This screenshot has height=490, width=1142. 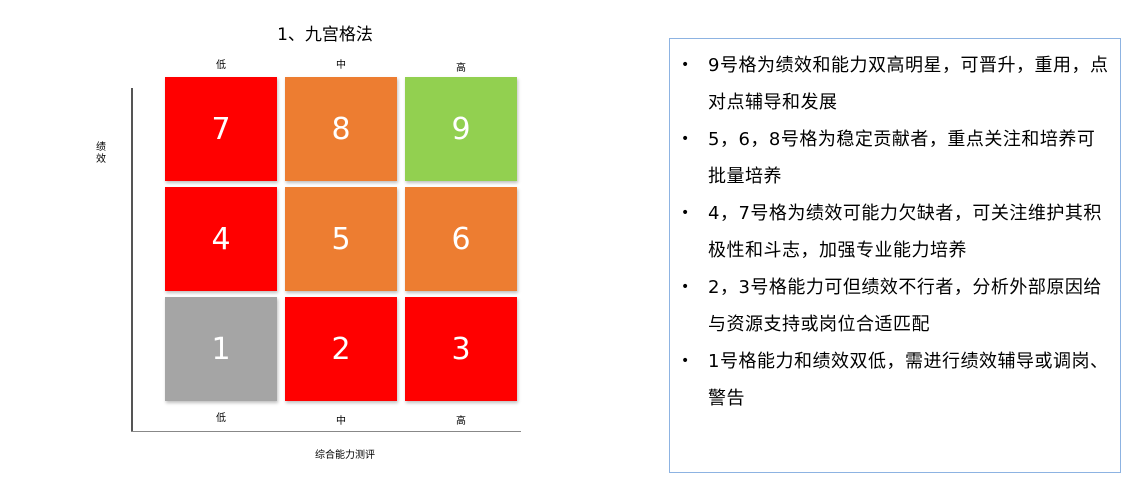 What do you see at coordinates (461, 239) in the screenshot?
I see `grid-cell-6: 6` at bounding box center [461, 239].